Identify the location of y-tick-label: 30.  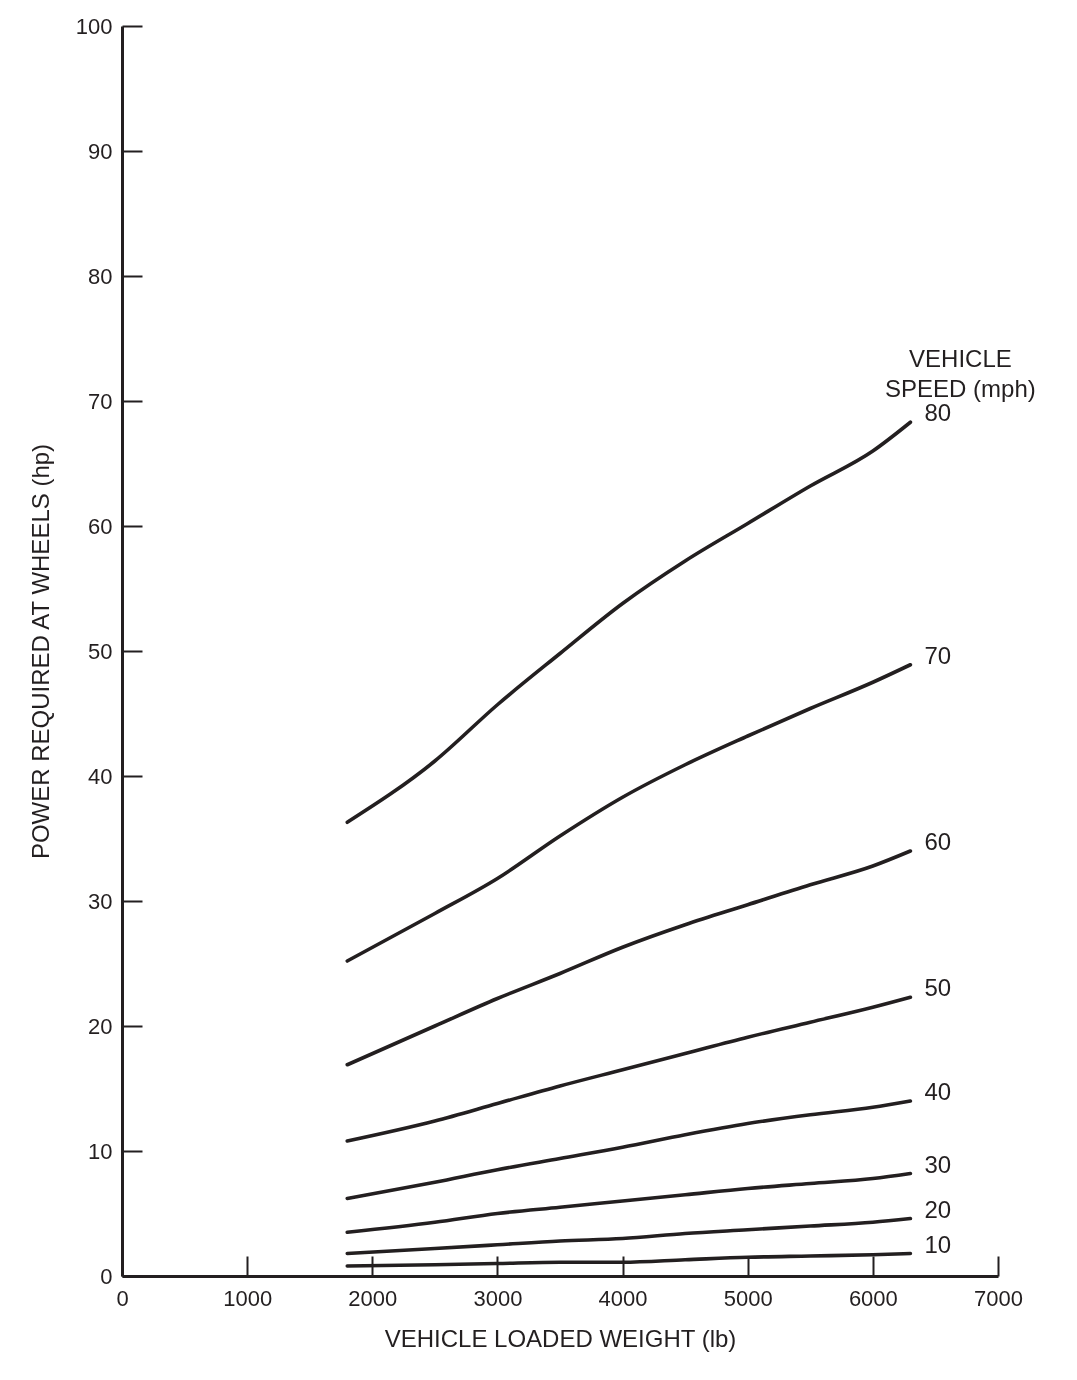
(100, 901).